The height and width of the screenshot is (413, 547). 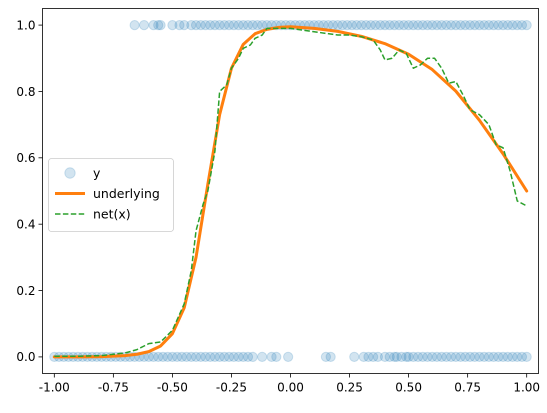 I want to click on y-tick-label: 0.6, so click(x=25, y=158).